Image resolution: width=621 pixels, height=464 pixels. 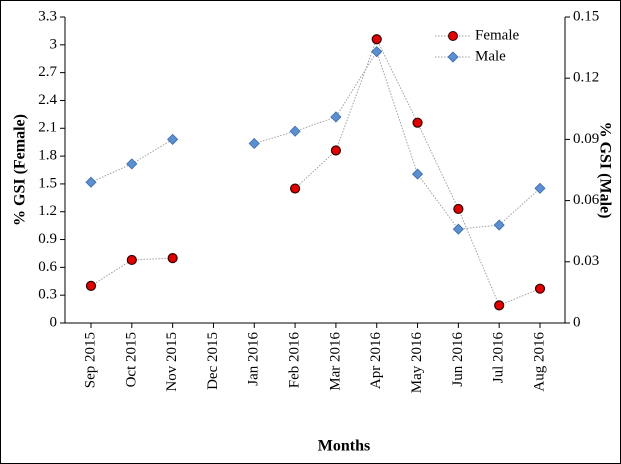 What do you see at coordinates (604, 170) in the screenshot?
I see `y2-axis-title: % GSI (Male)` at bounding box center [604, 170].